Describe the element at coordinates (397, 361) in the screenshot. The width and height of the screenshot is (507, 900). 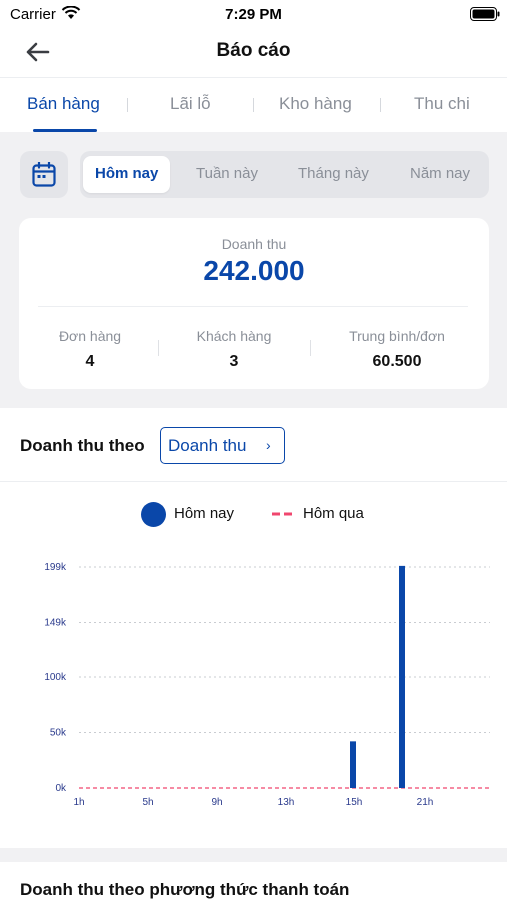
I see `average-per-order-value: 60.500` at that location.